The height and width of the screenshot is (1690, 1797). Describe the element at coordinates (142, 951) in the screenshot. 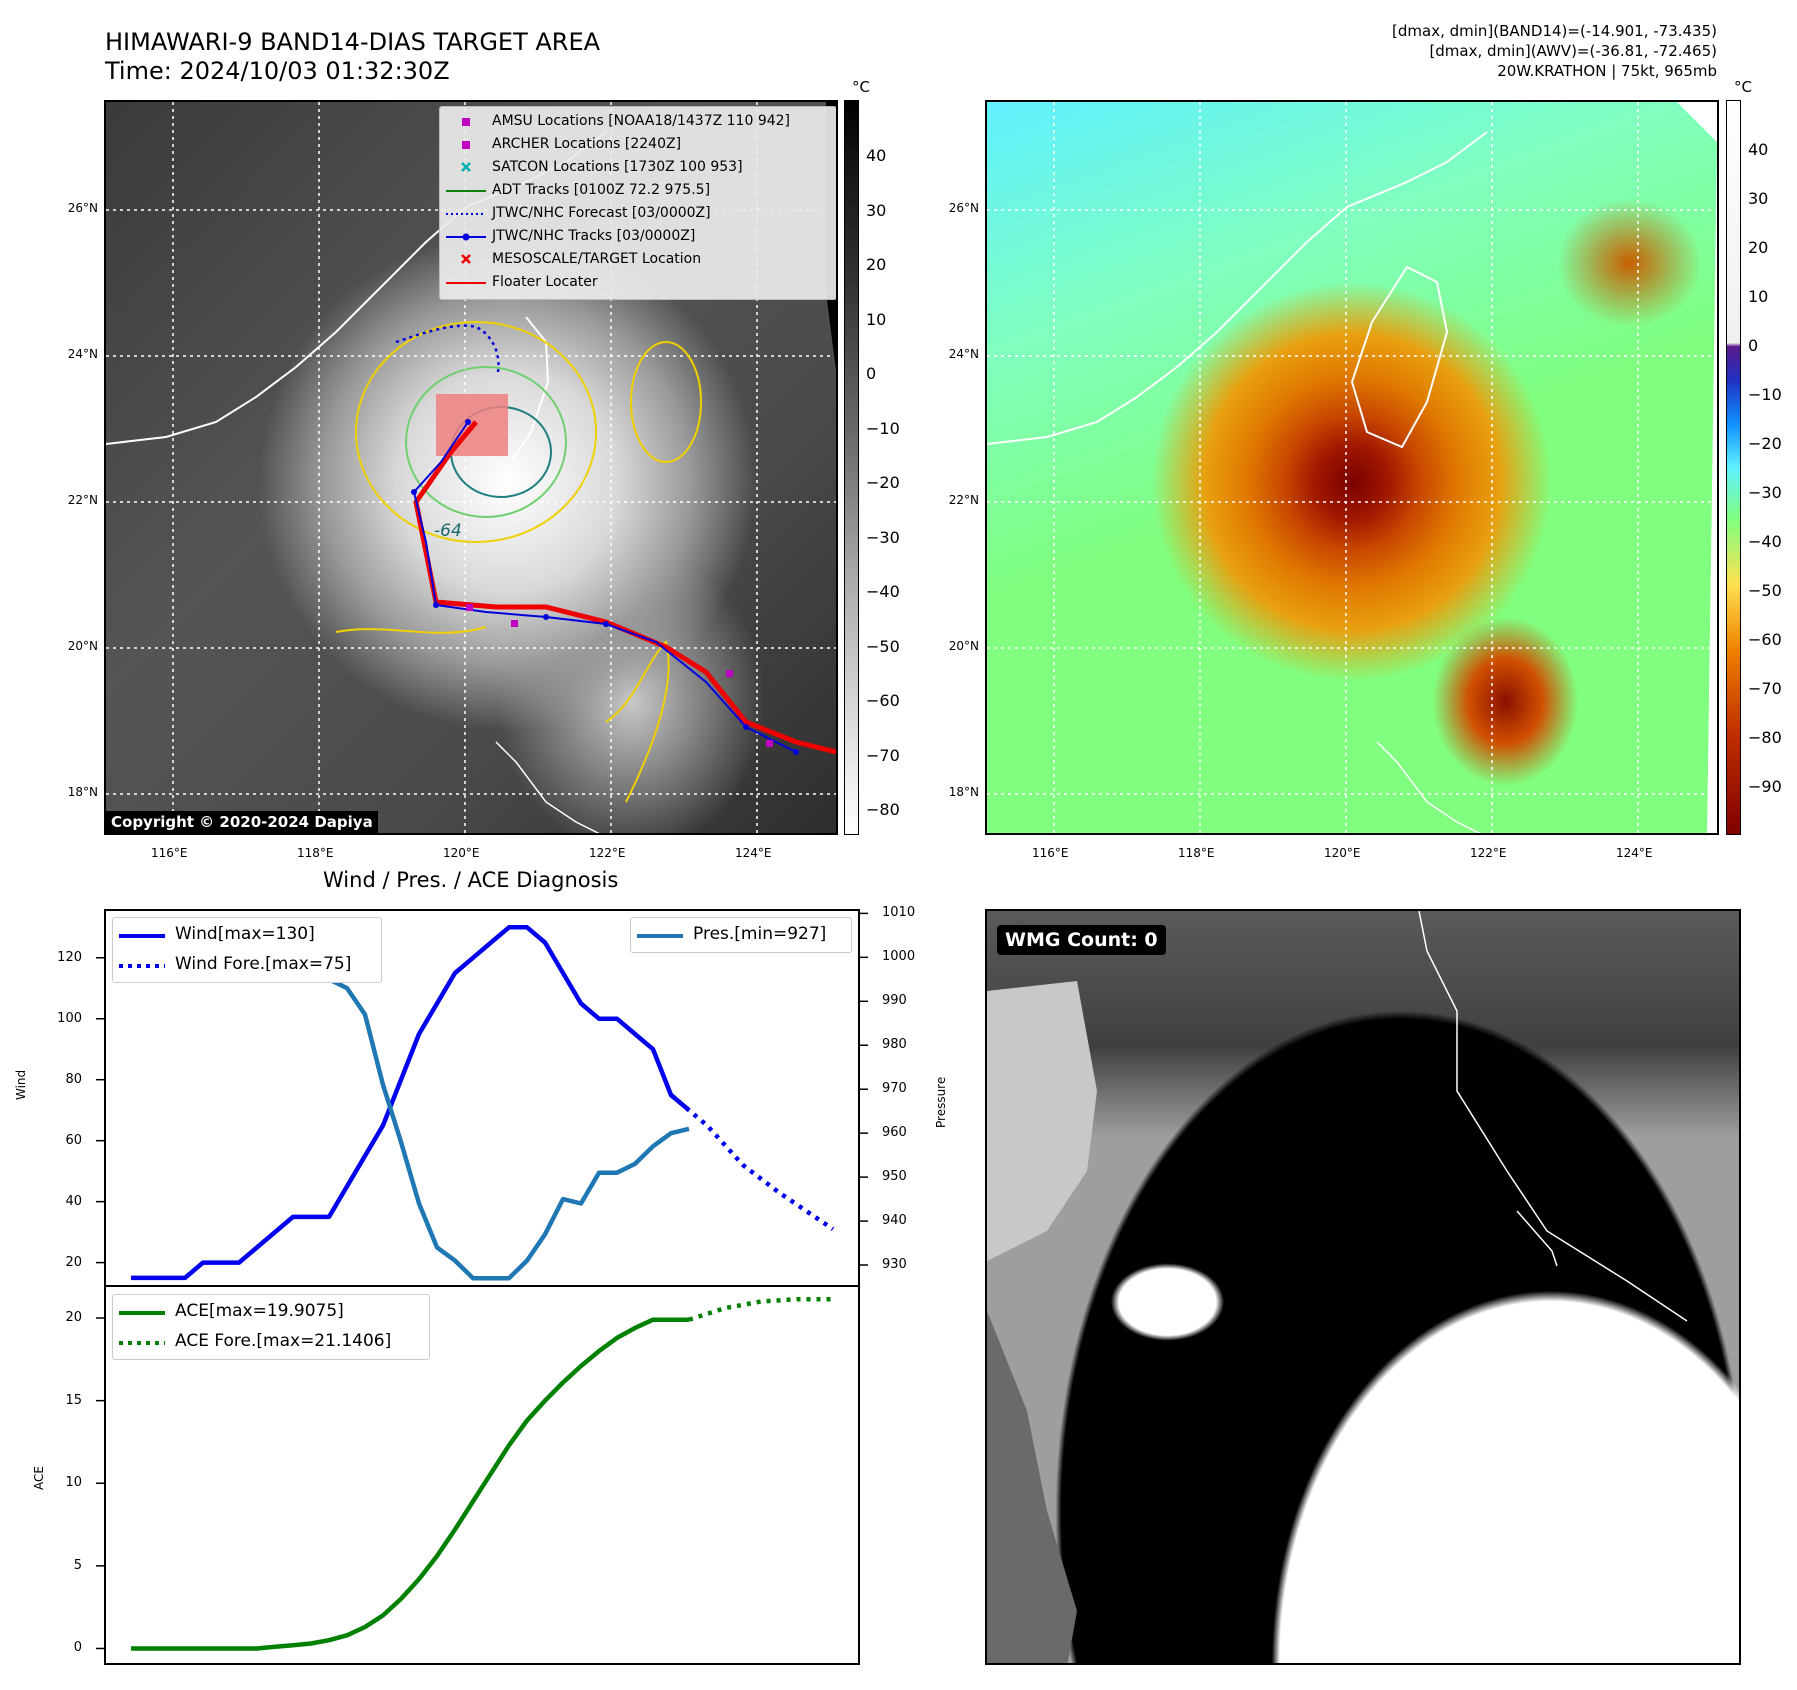

I see `wind-legend-swatches` at that location.